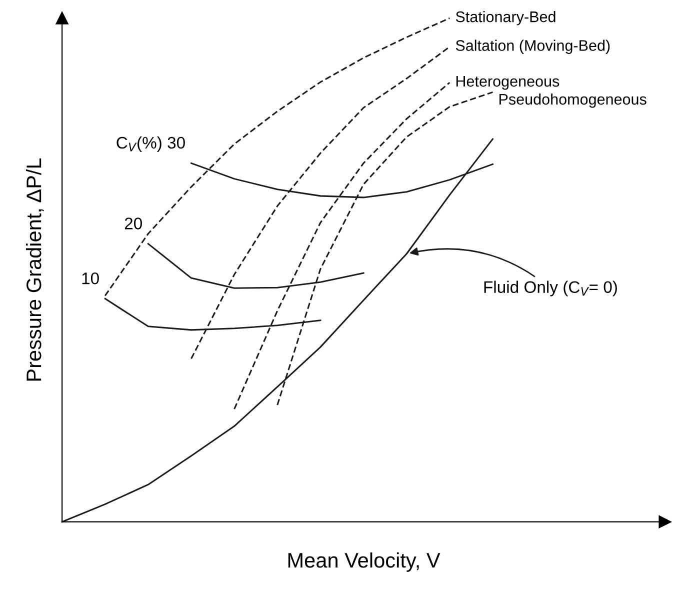 The image size is (682, 604). I want to click on series-label: 10, so click(90, 278).